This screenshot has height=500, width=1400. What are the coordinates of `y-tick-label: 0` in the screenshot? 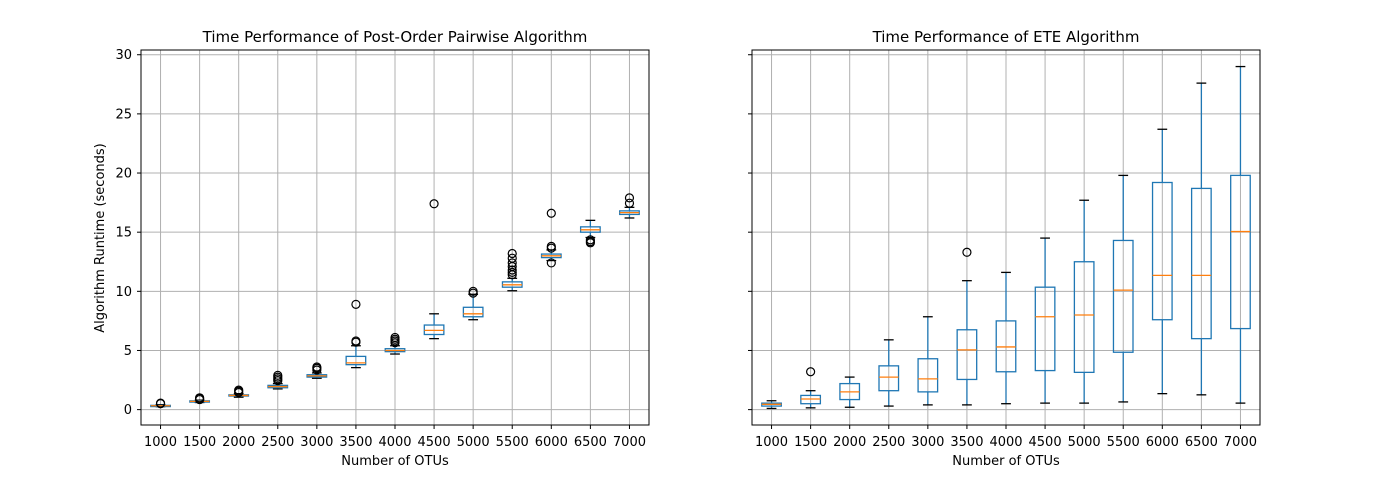 It's located at (128, 410).